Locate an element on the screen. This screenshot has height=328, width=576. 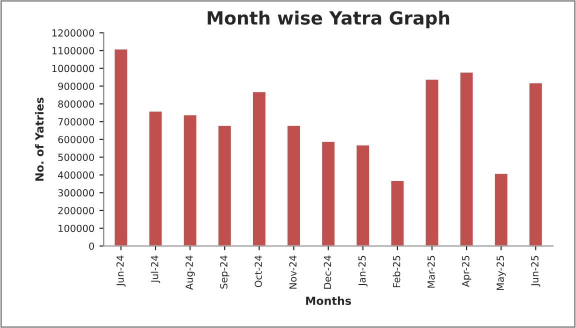
x-tick-label: Mar-25 is located at coordinates (431, 272).